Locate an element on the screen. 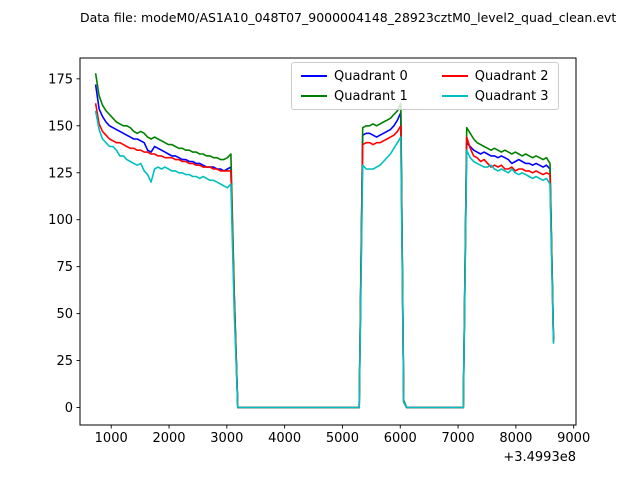 The image size is (640, 480). x-tick-label: 1000 is located at coordinates (111, 438).